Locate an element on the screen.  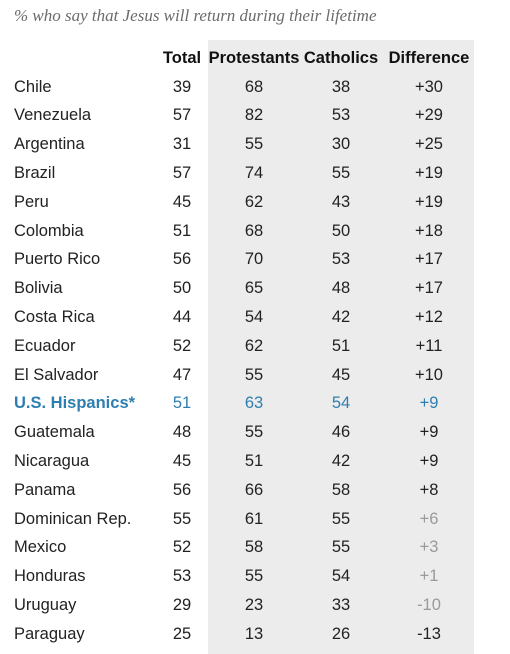
catholics-value: 51 is located at coordinates (341, 345).